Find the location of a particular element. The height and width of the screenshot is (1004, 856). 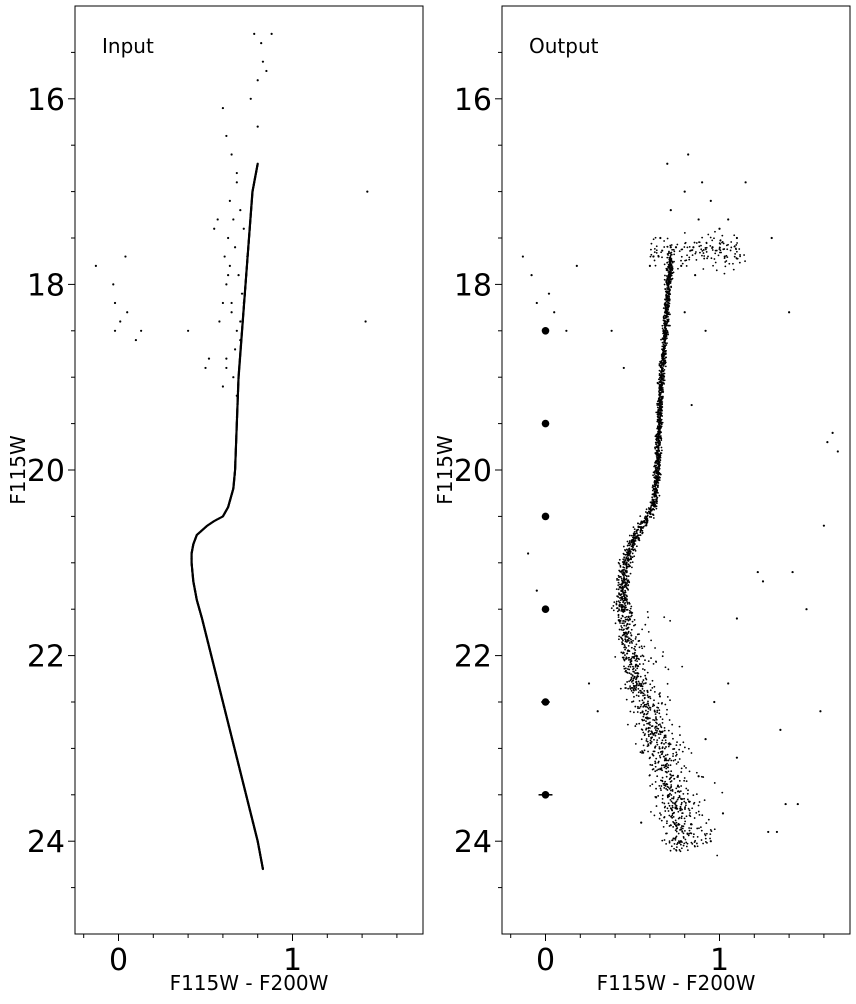

y-tick-label: 24 is located at coordinates (46, 842).